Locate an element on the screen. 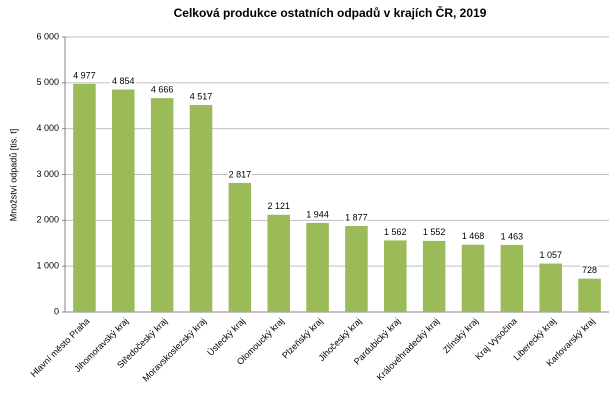  y-tick-label: 0 is located at coordinates (56, 311).